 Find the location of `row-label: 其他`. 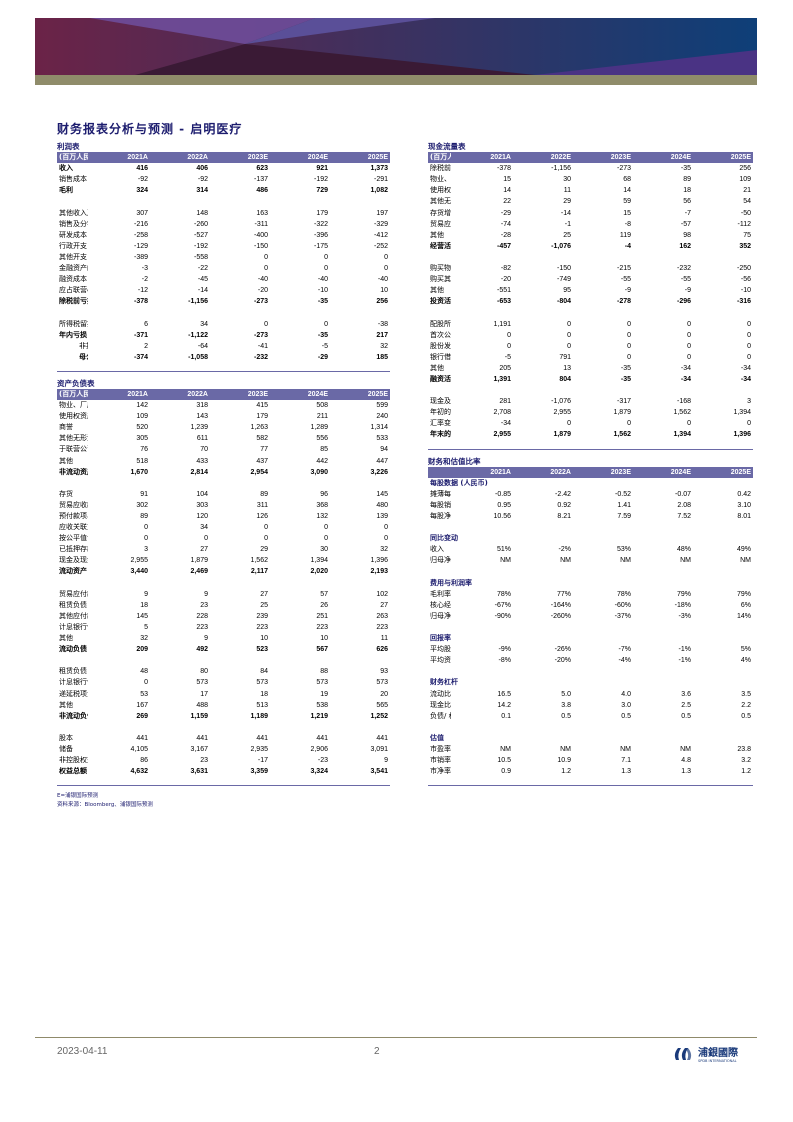

row-label: 其他 is located at coordinates (437, 234).